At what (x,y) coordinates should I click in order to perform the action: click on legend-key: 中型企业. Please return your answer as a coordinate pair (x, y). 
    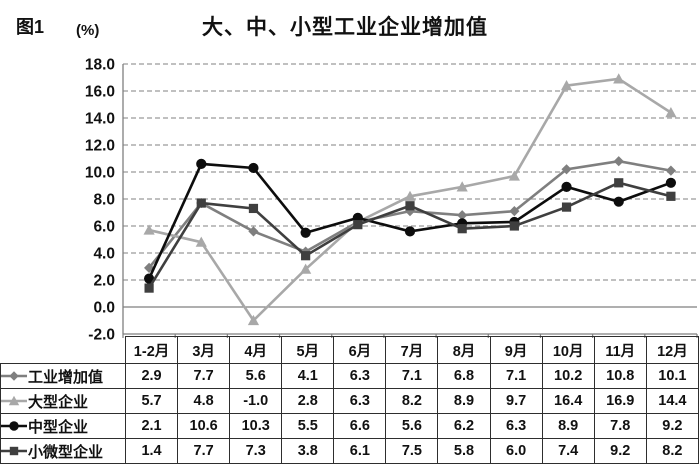
    Looking at the image, I should click on (63, 426).